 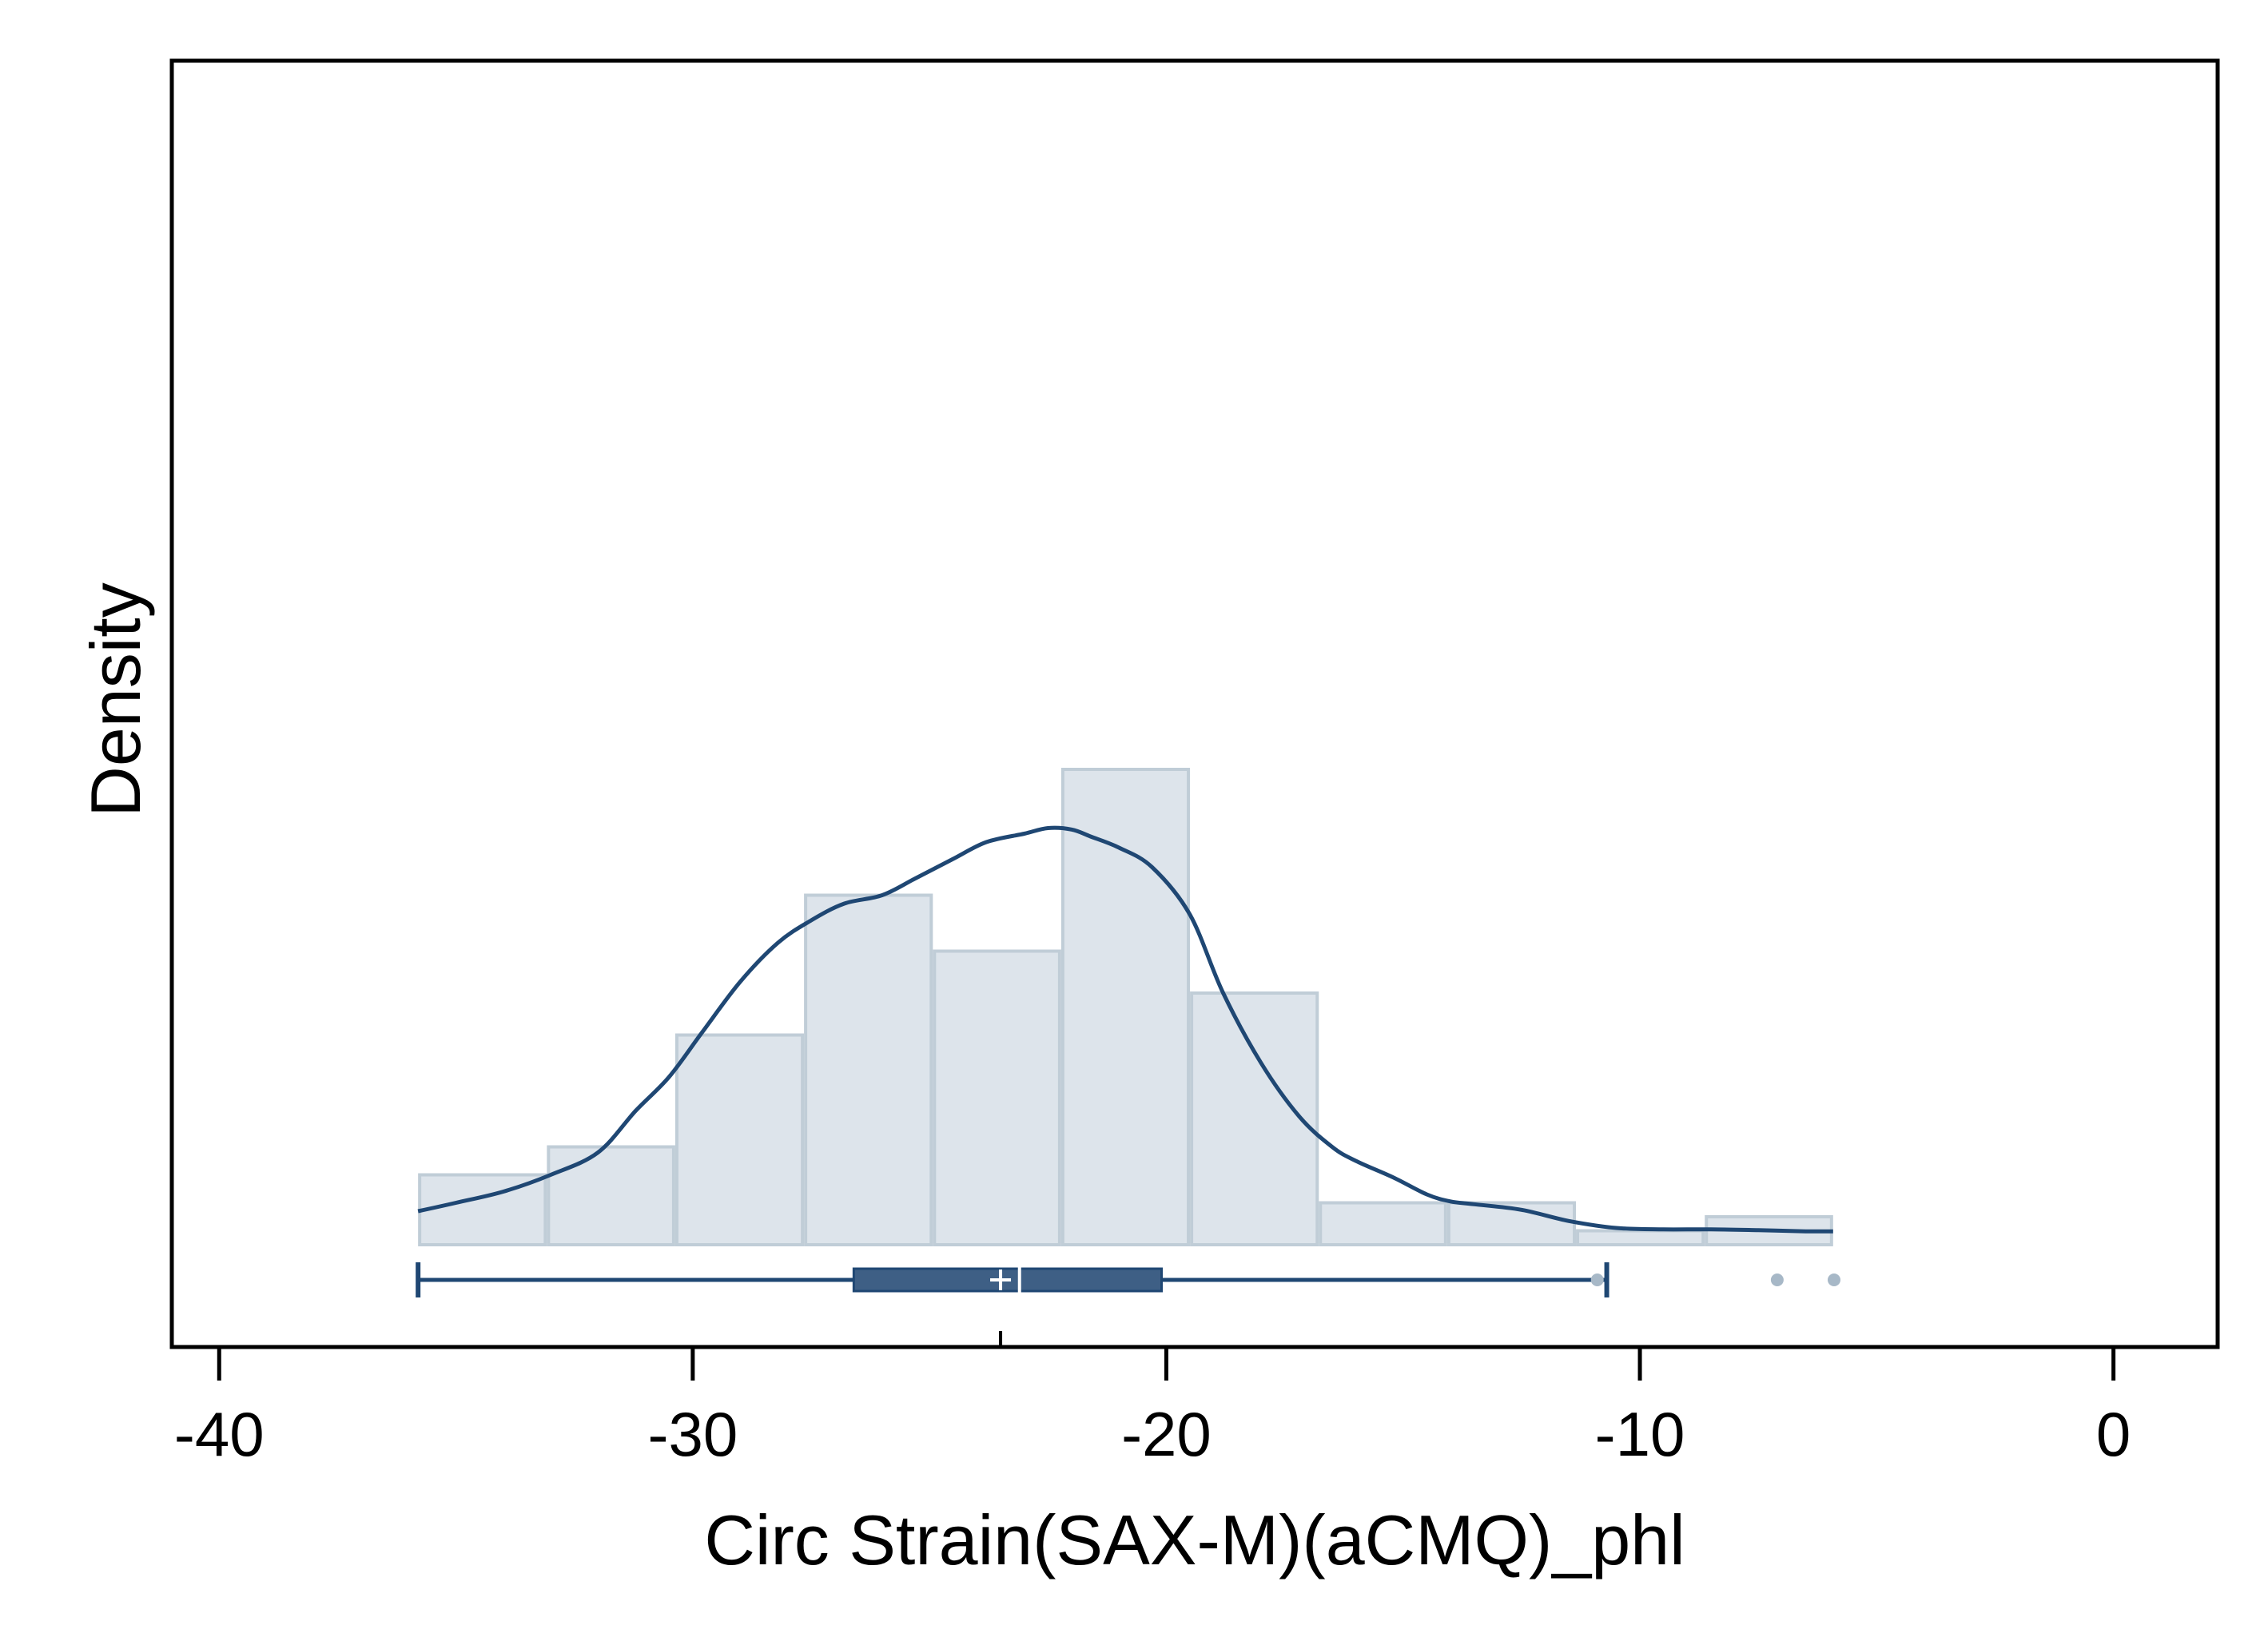 I want to click on x-axis-title: Circ Strain(SAX-M)(aCMQ)_phl, so click(x=1194, y=1539).